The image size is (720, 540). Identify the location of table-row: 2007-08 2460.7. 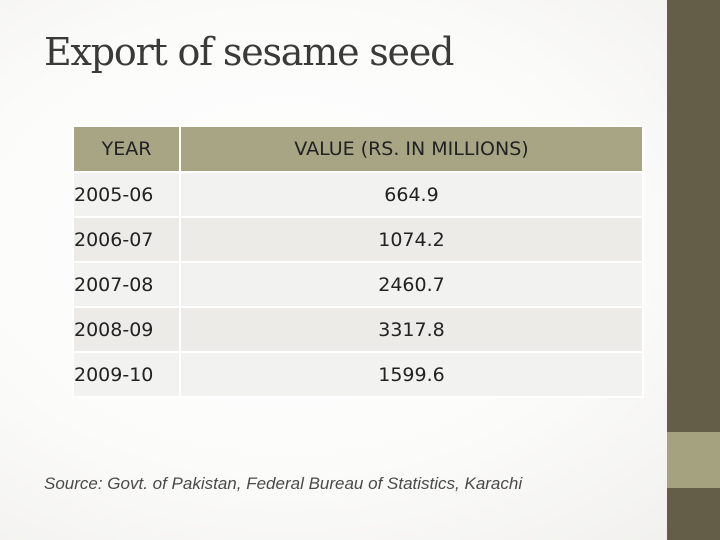
(358, 284).